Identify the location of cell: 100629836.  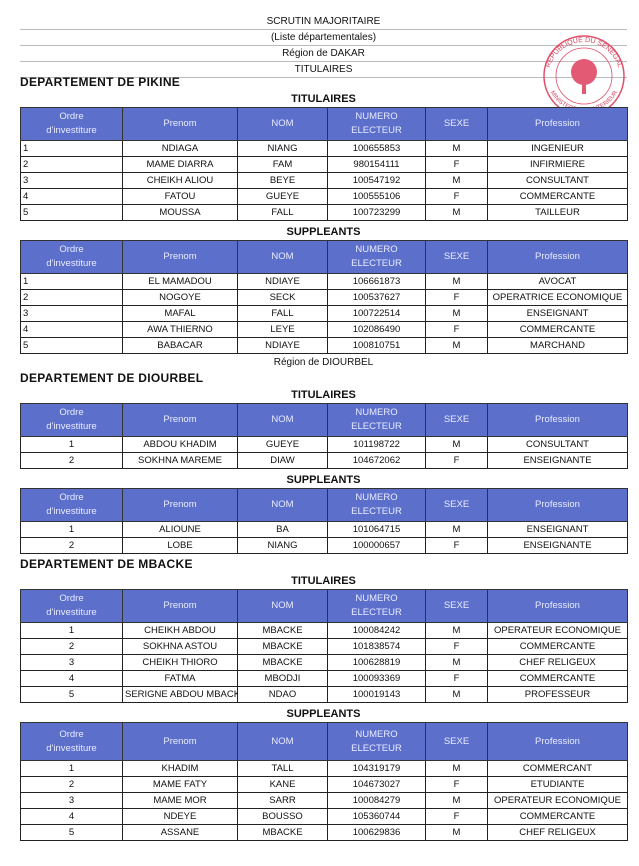
(376, 832).